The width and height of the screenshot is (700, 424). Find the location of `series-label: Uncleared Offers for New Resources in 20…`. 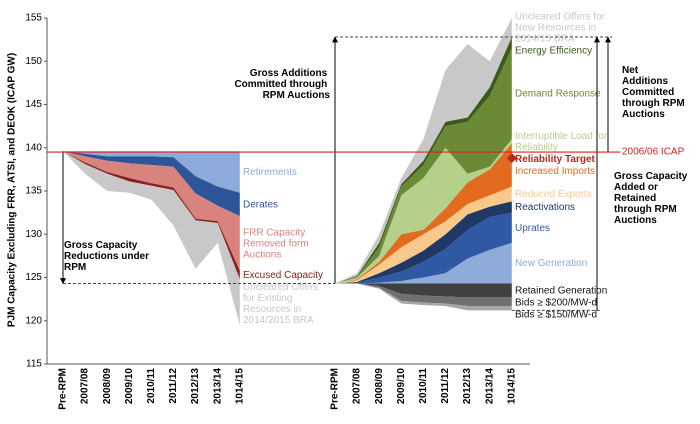

series-label: Uncleared Offers for New Resources in 20… is located at coordinates (561, 27).